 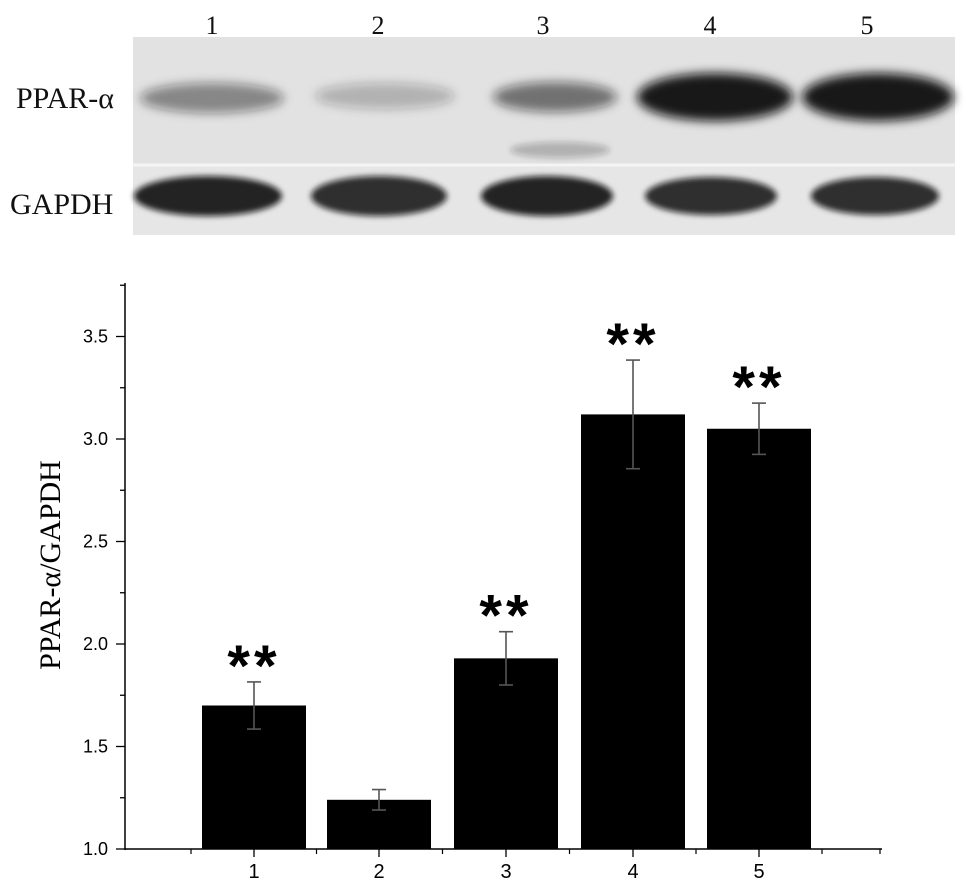 I want to click on y-ticks: 1.0 1.5 2.0 2.5 3.0 3.5, so click(x=104, y=571).